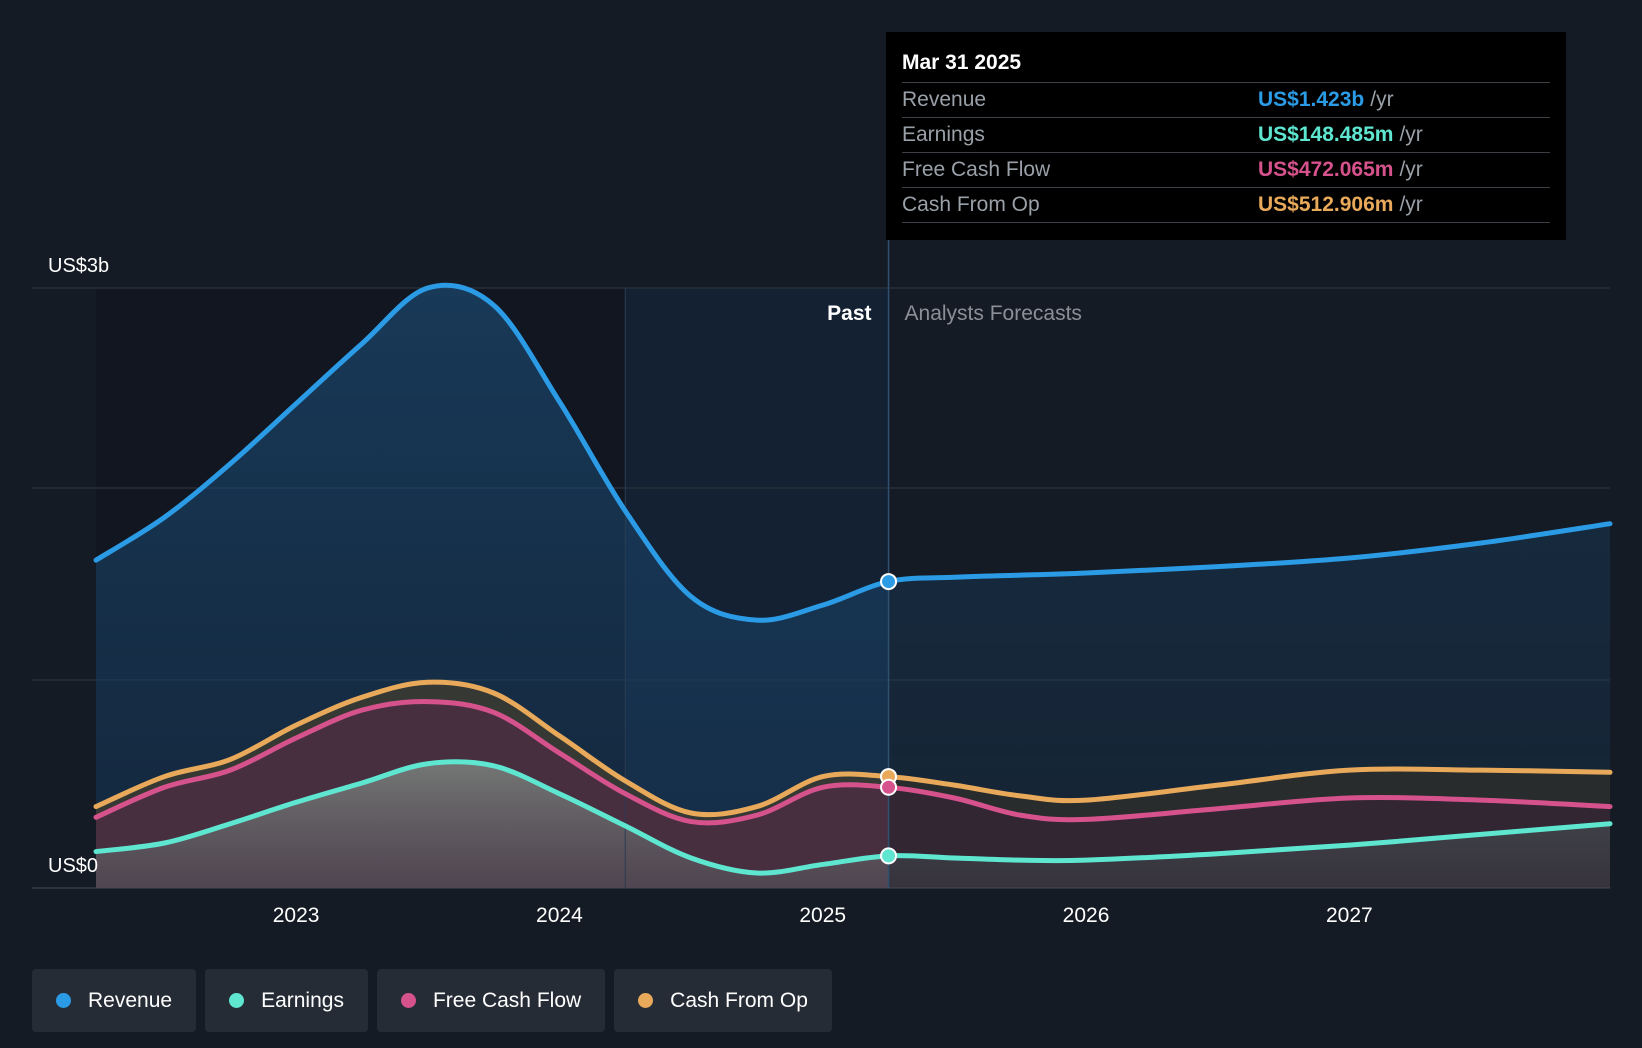  What do you see at coordinates (944, 99) in the screenshot?
I see `tooltip-label: Revenue` at bounding box center [944, 99].